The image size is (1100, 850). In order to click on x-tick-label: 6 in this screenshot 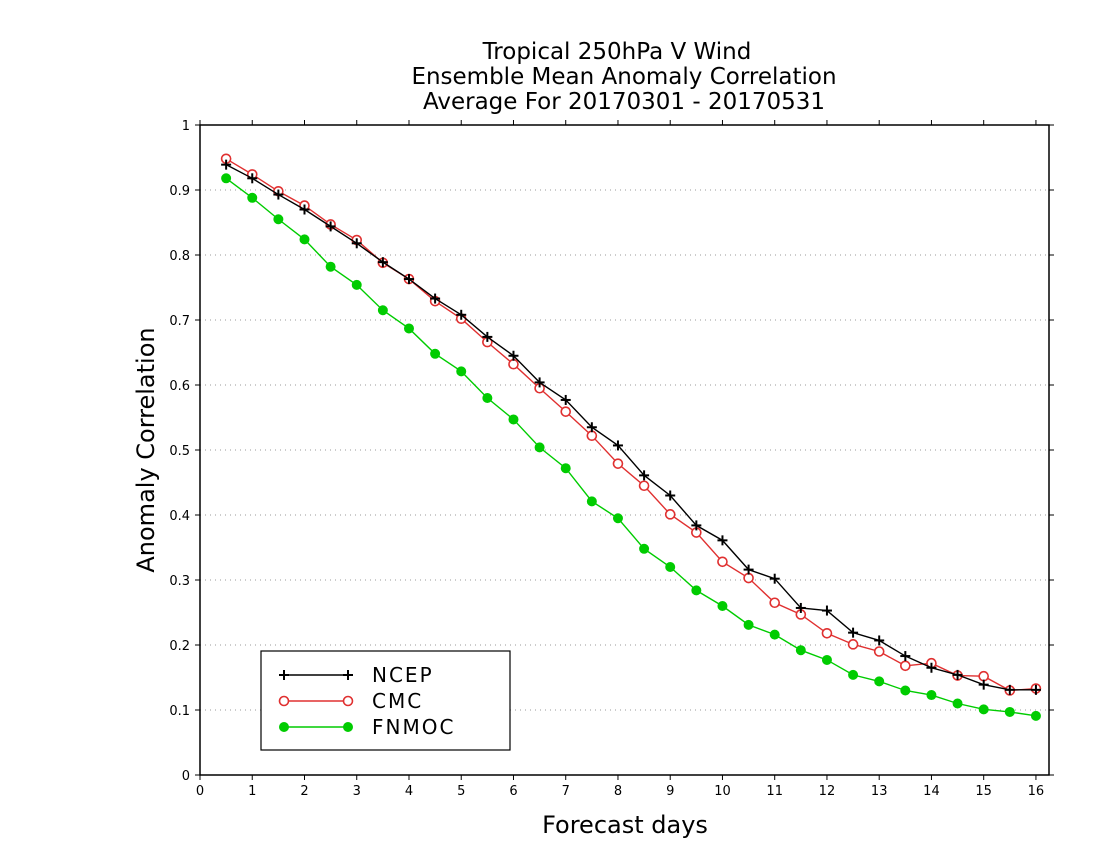, I will do `click(513, 791)`.